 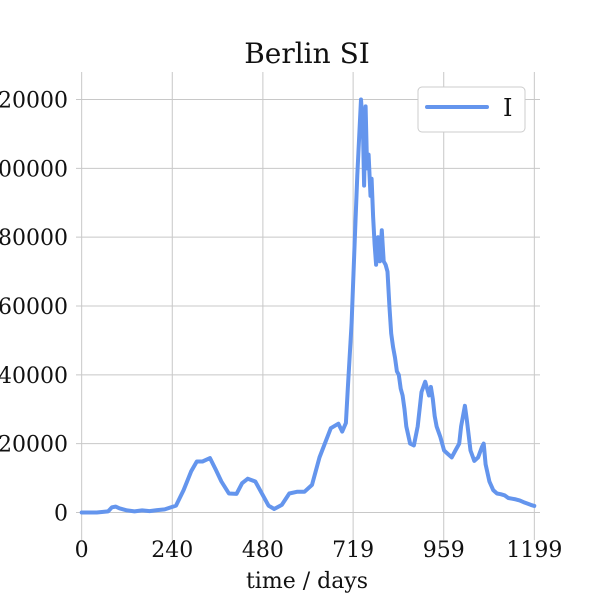 What do you see at coordinates (34, 307) in the screenshot?
I see `y-tick-label: 60000` at bounding box center [34, 307].